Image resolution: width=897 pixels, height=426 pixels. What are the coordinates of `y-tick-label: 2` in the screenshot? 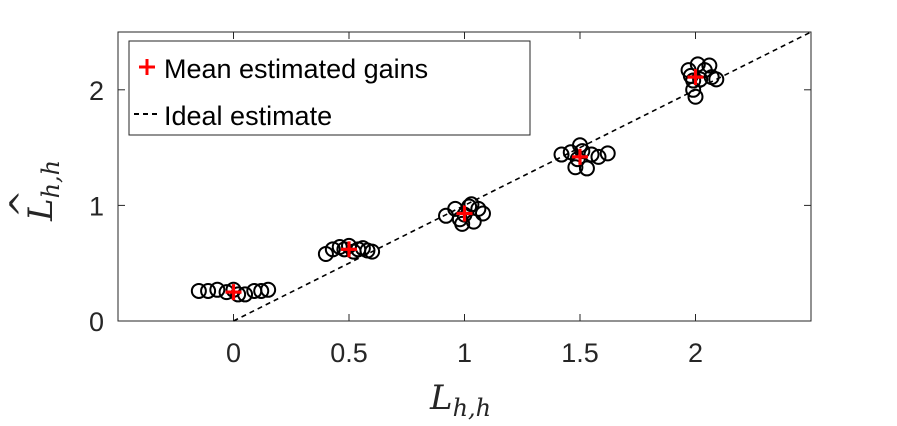 It's located at (96, 91).